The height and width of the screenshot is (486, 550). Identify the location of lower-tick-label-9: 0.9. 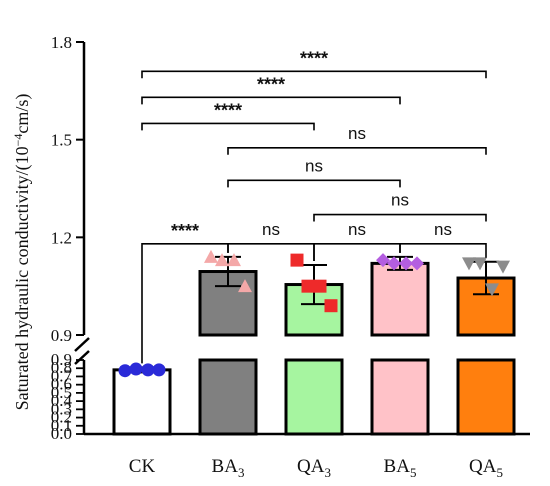
(61, 359).